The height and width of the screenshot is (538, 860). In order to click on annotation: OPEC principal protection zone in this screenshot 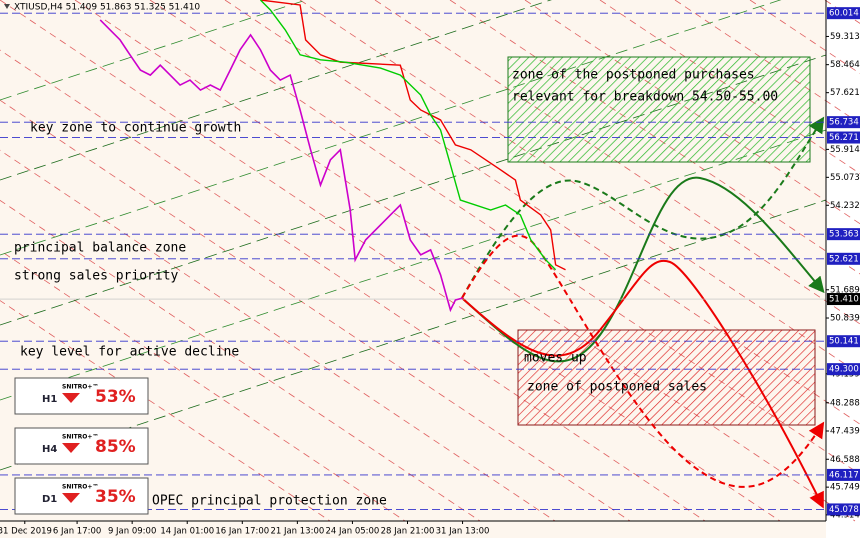, I will do `click(269, 501)`.